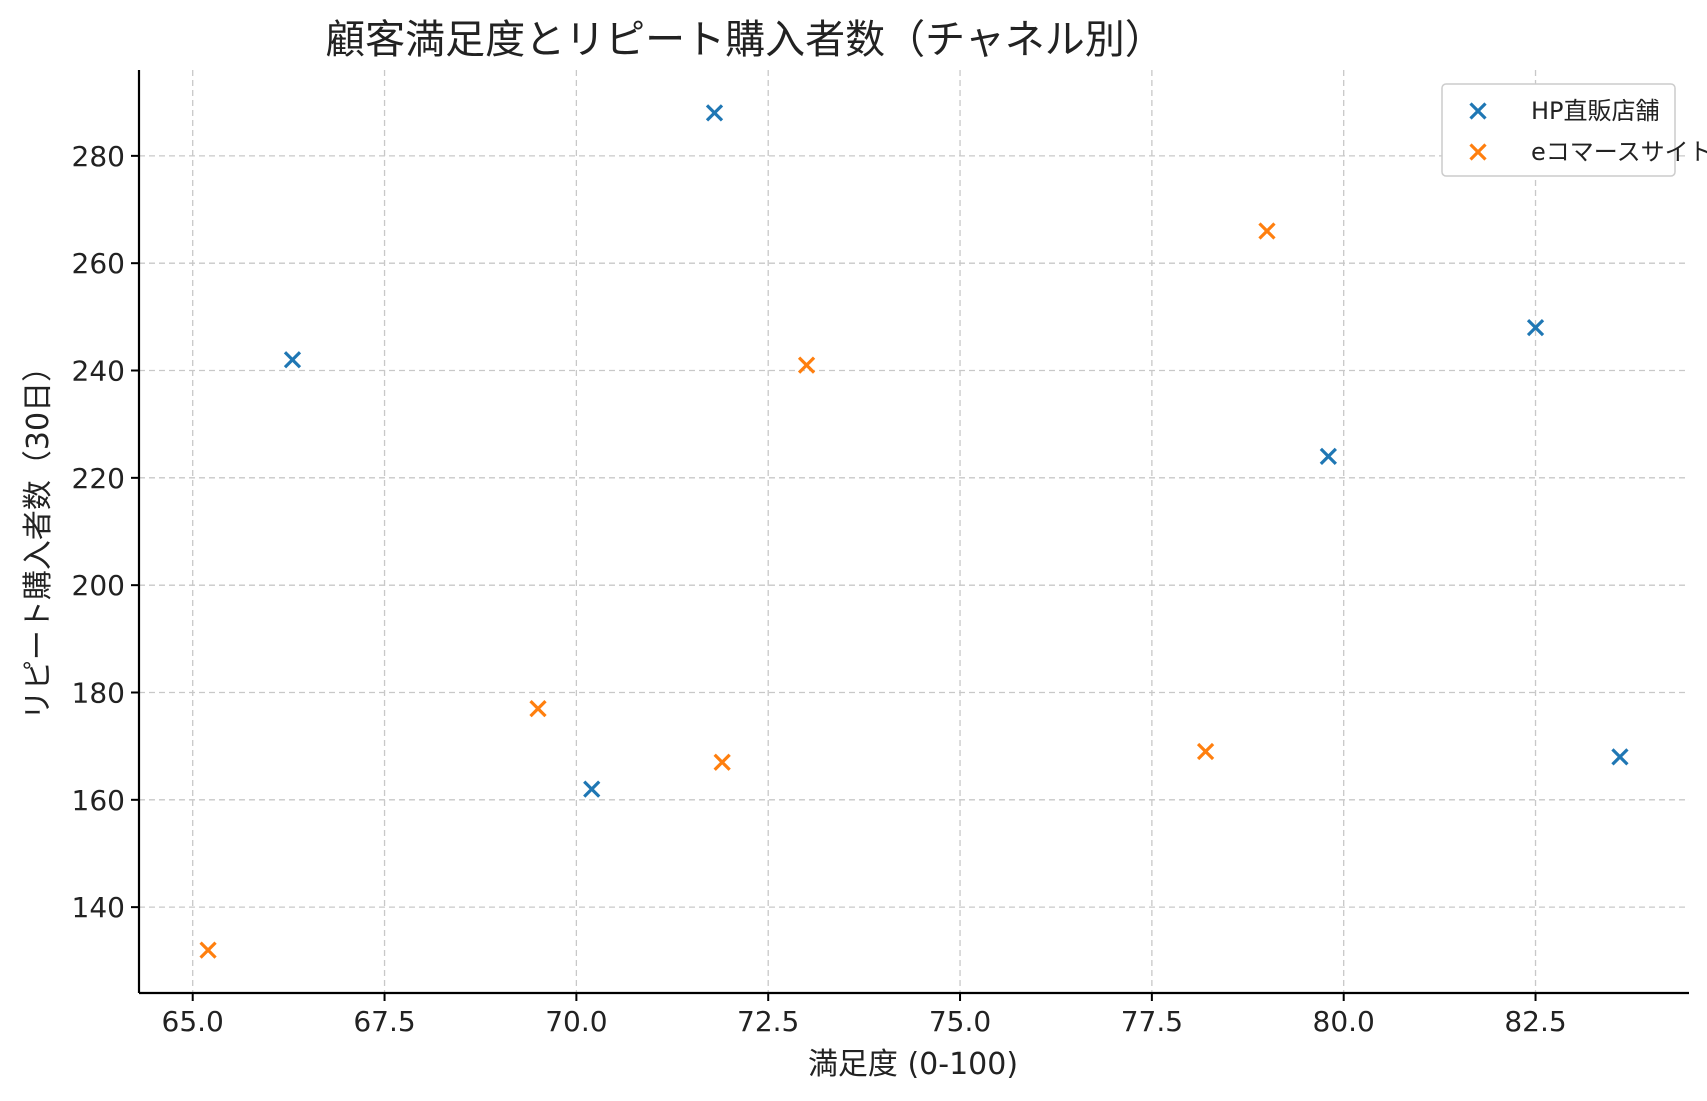 Image resolution: width=1707 pixels, height=1101 pixels. I want to click on x-tick-label: 75.0, so click(960, 1021).